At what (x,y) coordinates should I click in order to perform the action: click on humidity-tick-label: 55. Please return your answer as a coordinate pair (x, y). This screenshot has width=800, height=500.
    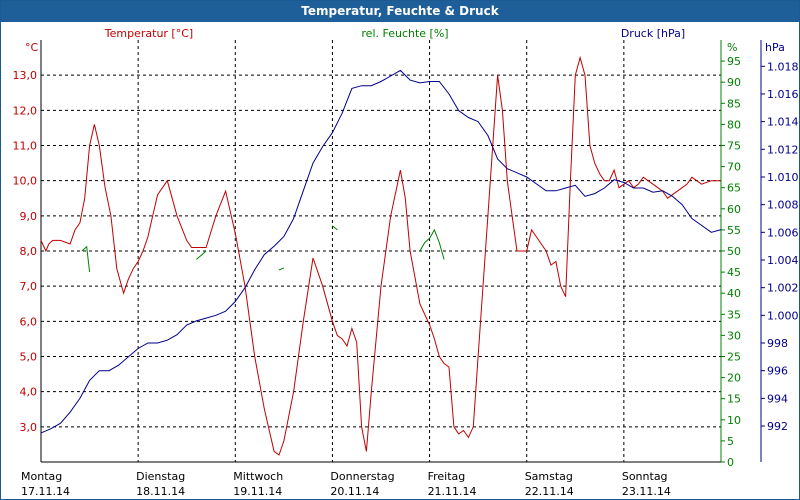
    Looking at the image, I should click on (734, 230).